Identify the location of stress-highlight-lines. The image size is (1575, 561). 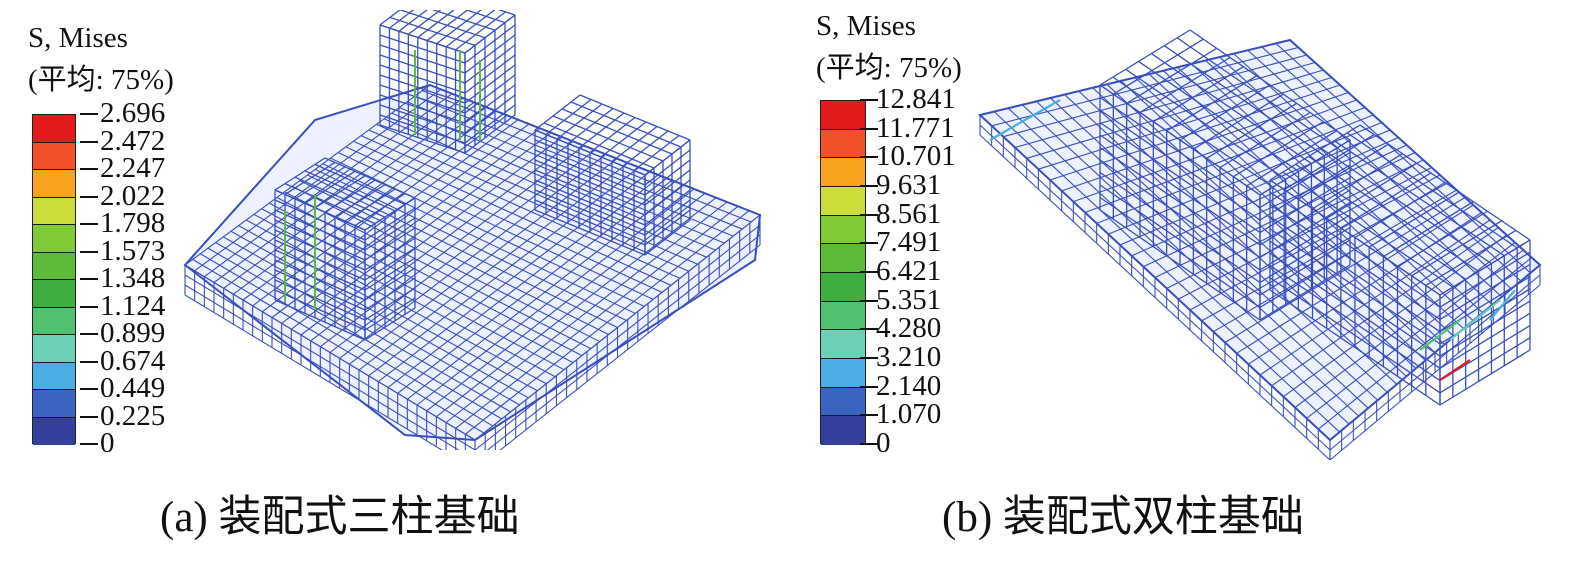
(382, 180).